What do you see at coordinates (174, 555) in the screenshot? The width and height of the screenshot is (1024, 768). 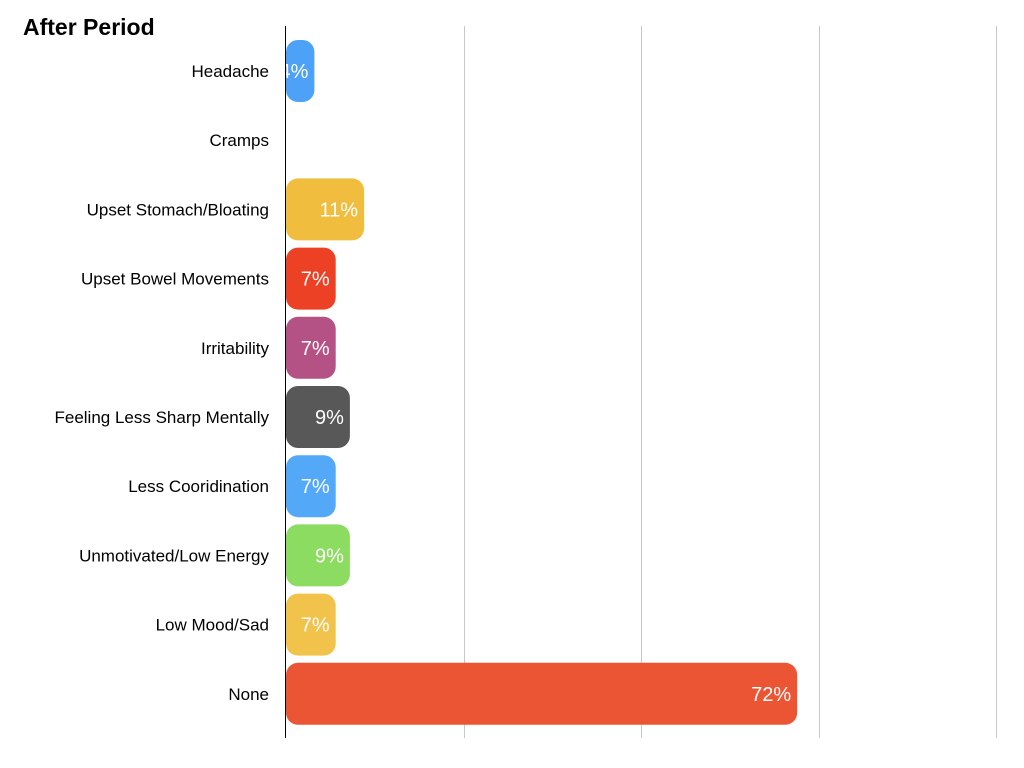 I see `category-label: Unmotivated/Low Energy` at bounding box center [174, 555].